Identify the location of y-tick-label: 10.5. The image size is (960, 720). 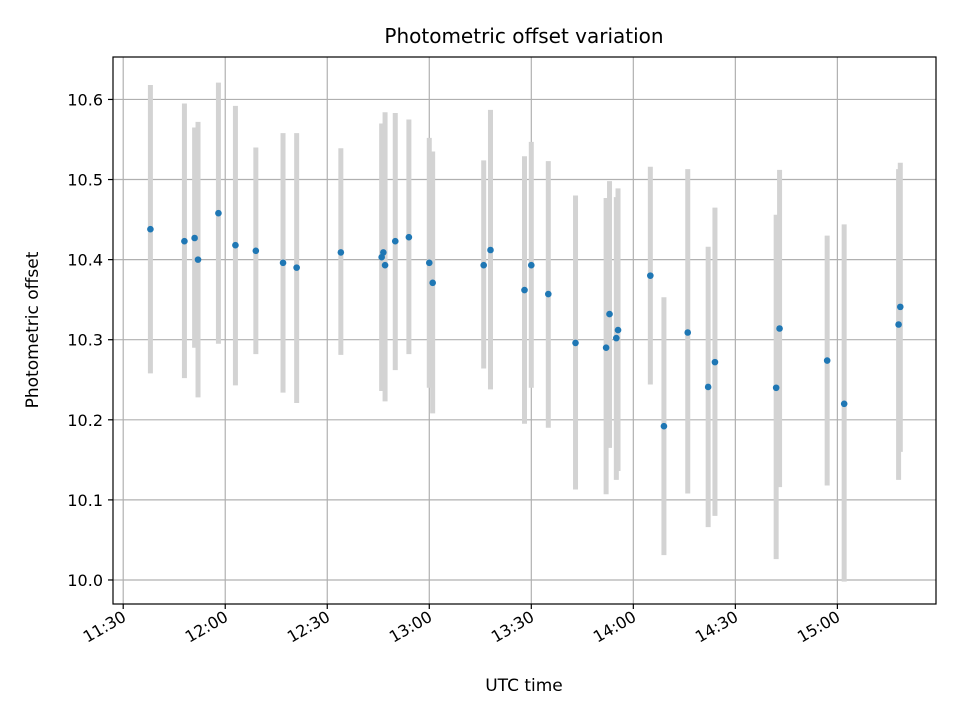
(85, 180).